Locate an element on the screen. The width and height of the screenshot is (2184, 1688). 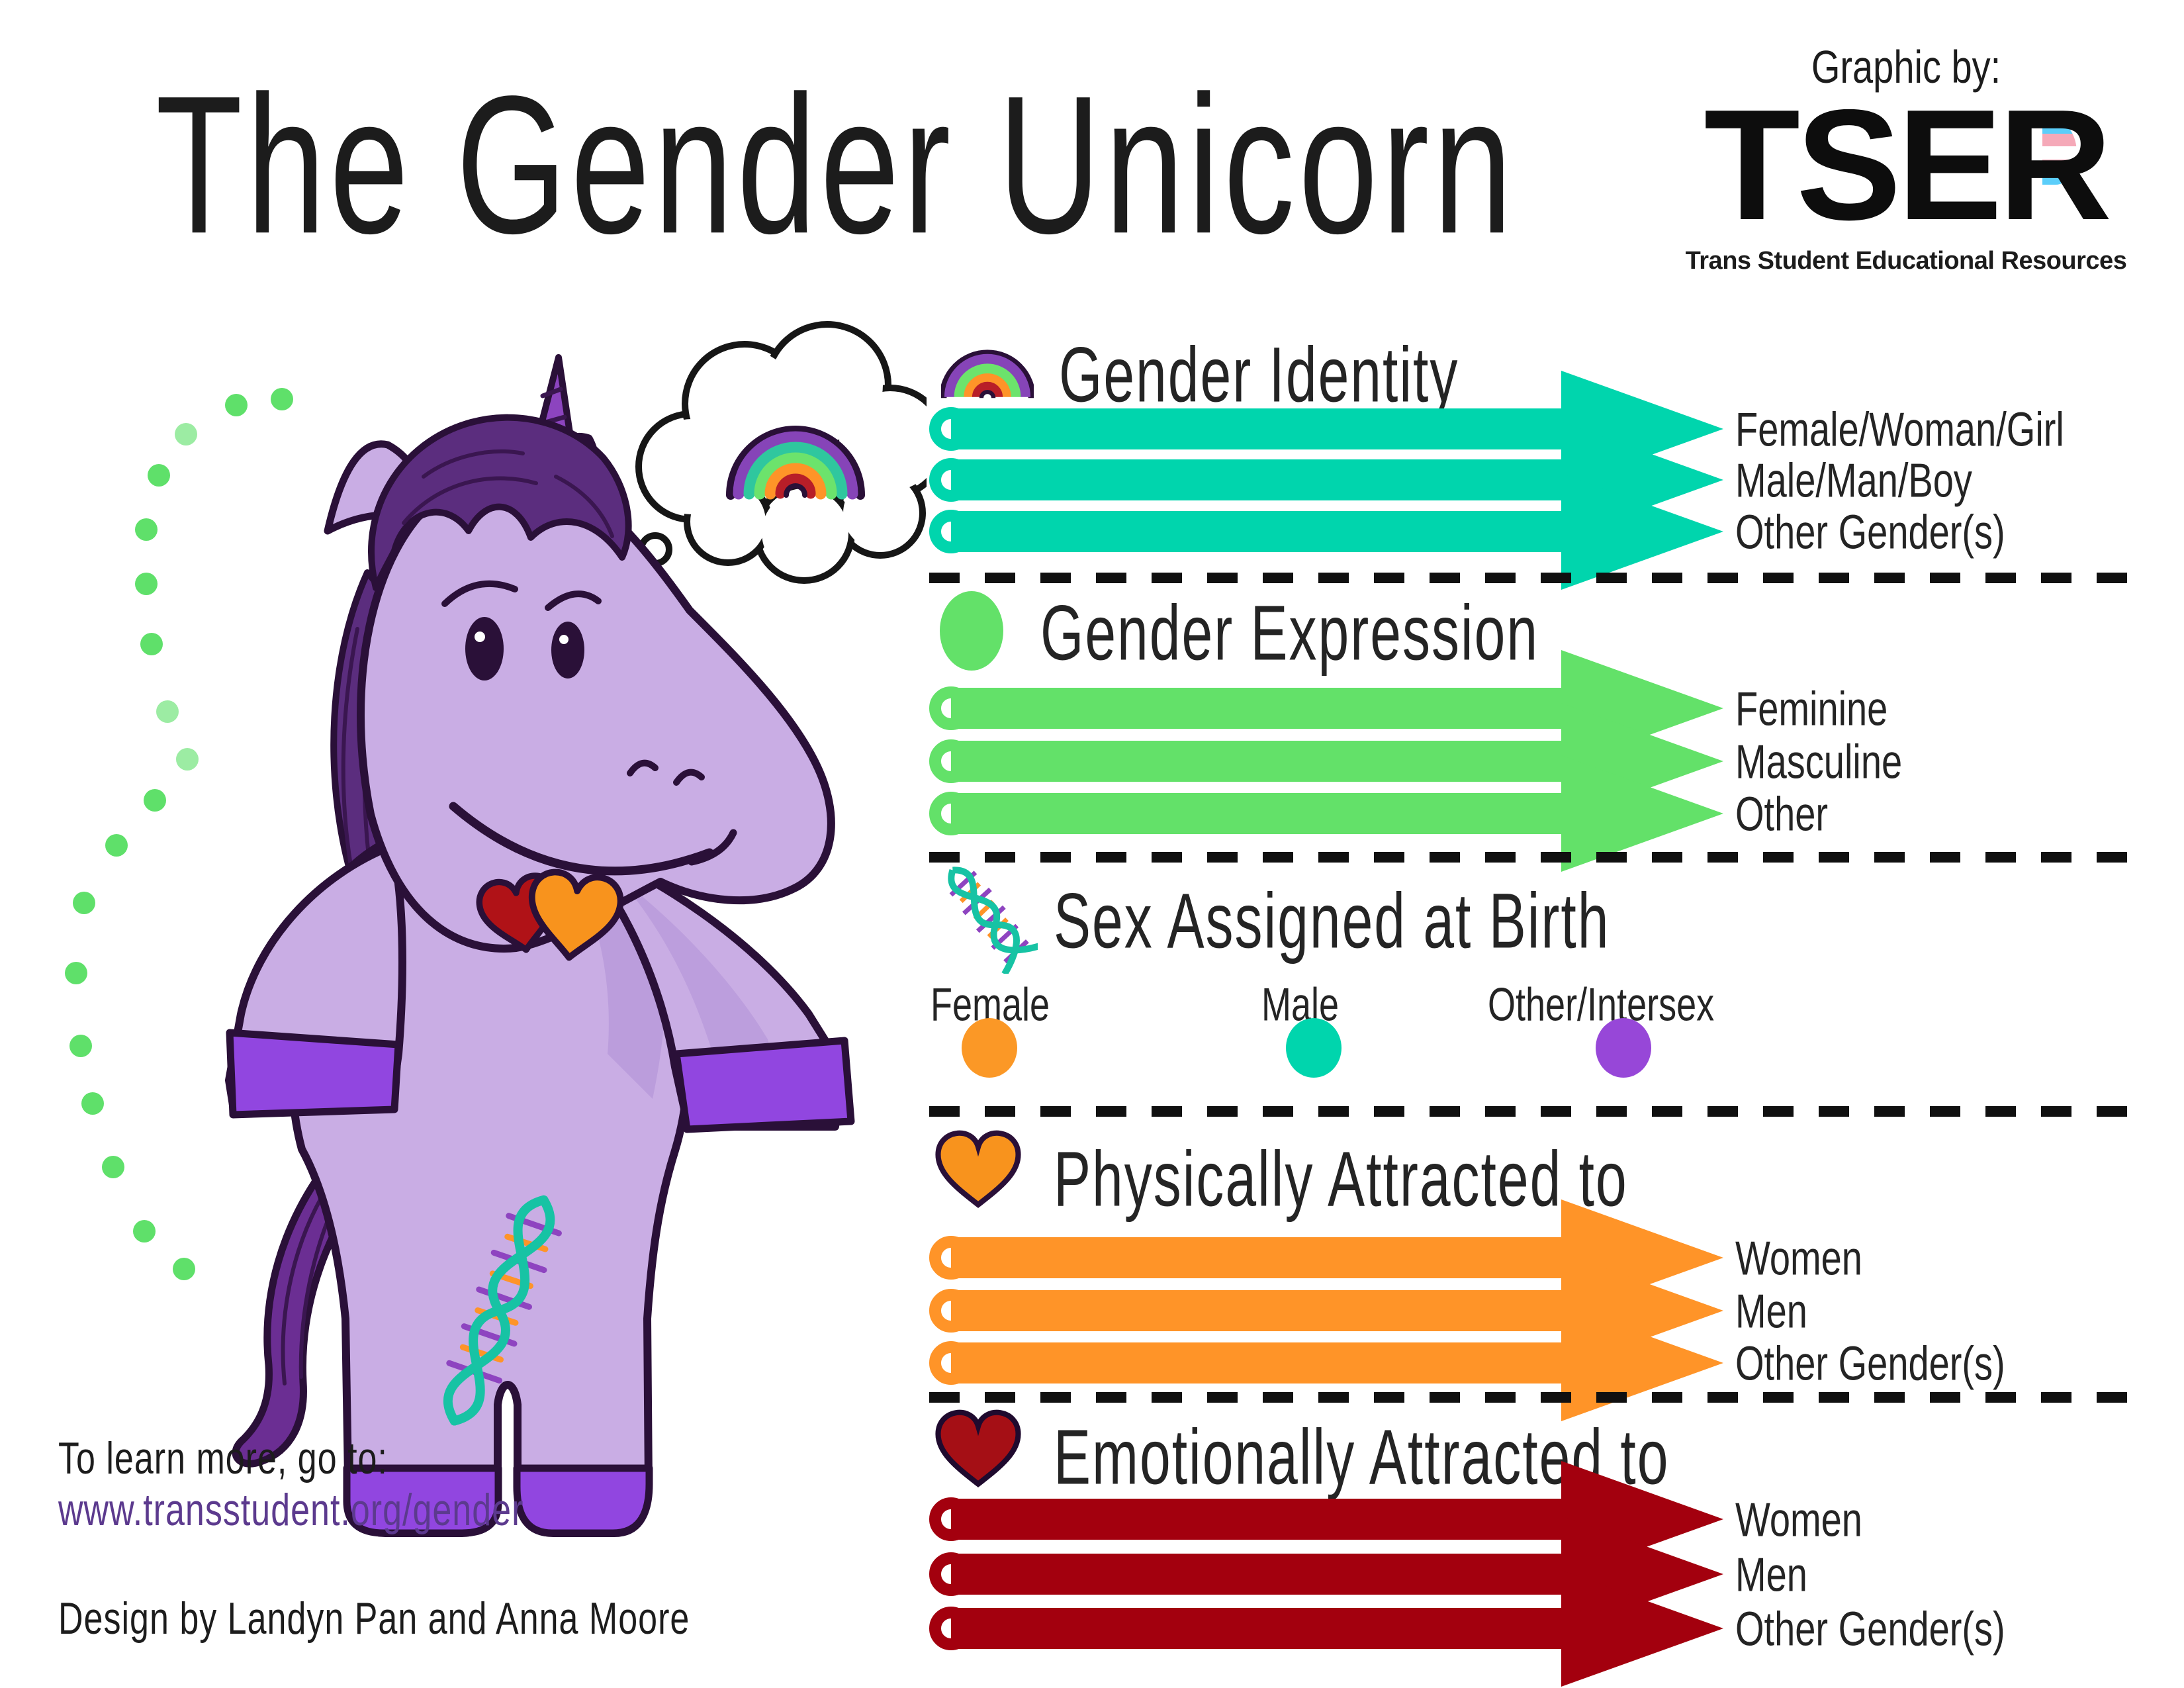
learn-more-label: To learn more, go to: is located at coordinates (223, 1459).